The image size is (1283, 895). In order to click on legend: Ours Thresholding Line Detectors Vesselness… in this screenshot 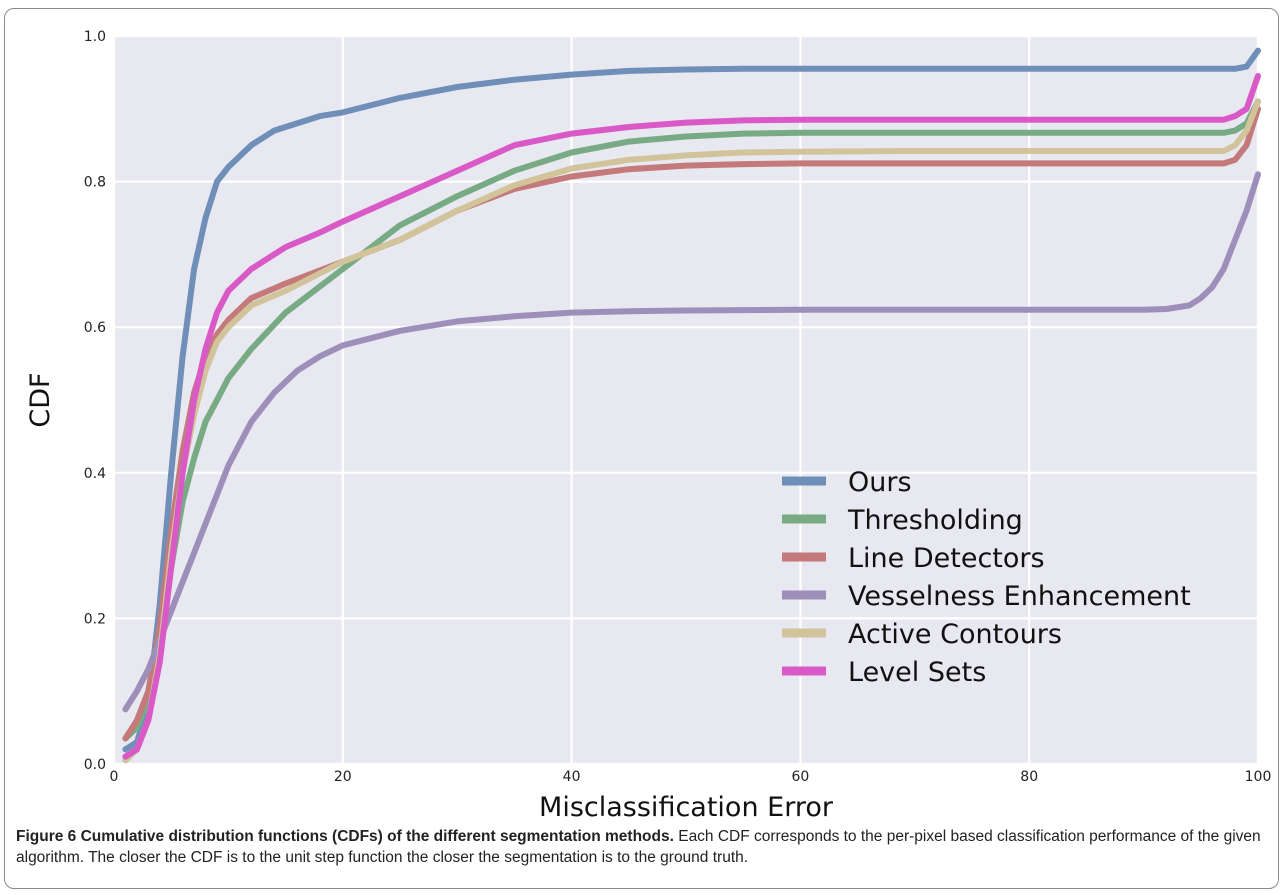, I will do `click(986, 577)`.